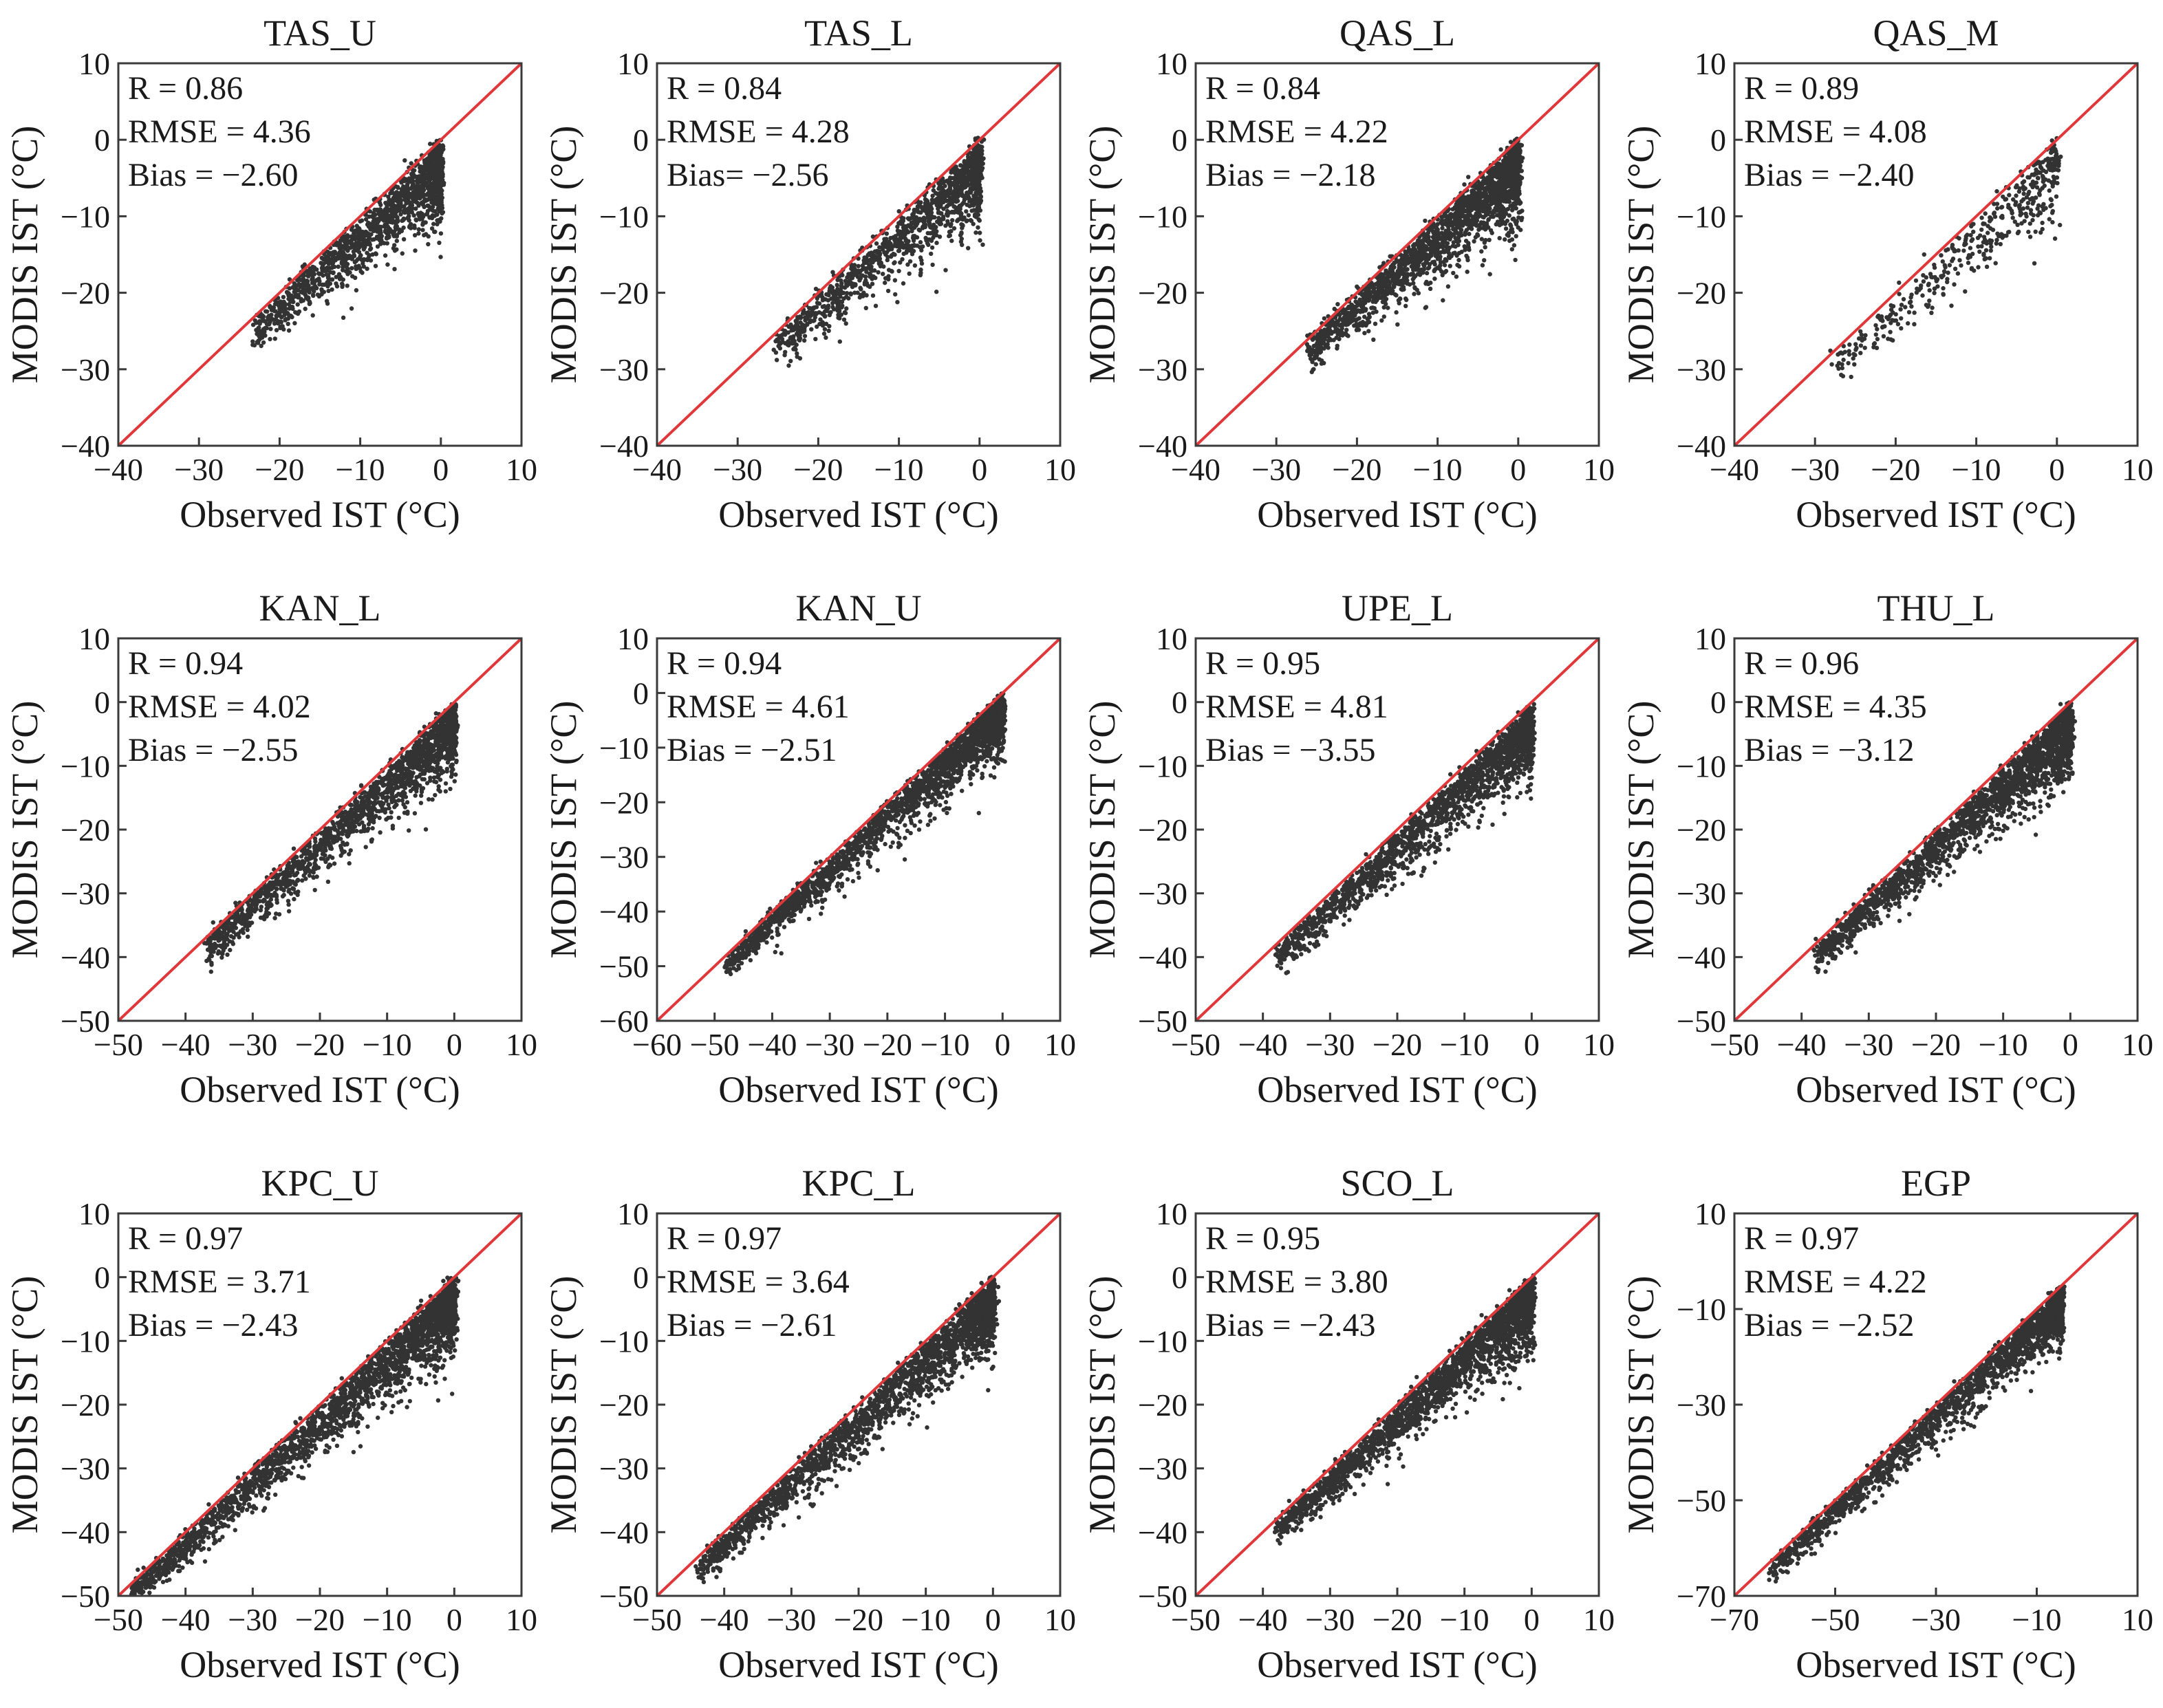 The image size is (2163, 1708). What do you see at coordinates (1438, 469) in the screenshot?
I see `x-tick-label: −10` at bounding box center [1438, 469].